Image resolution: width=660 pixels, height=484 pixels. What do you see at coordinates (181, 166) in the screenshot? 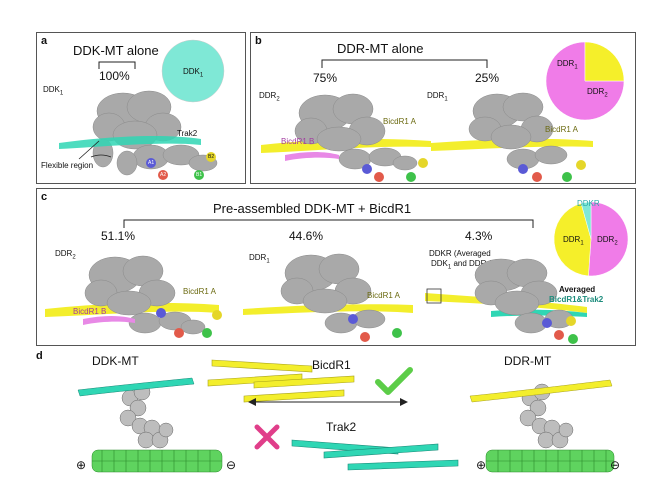
I see `panel-a-beads` at bounding box center [181, 166].